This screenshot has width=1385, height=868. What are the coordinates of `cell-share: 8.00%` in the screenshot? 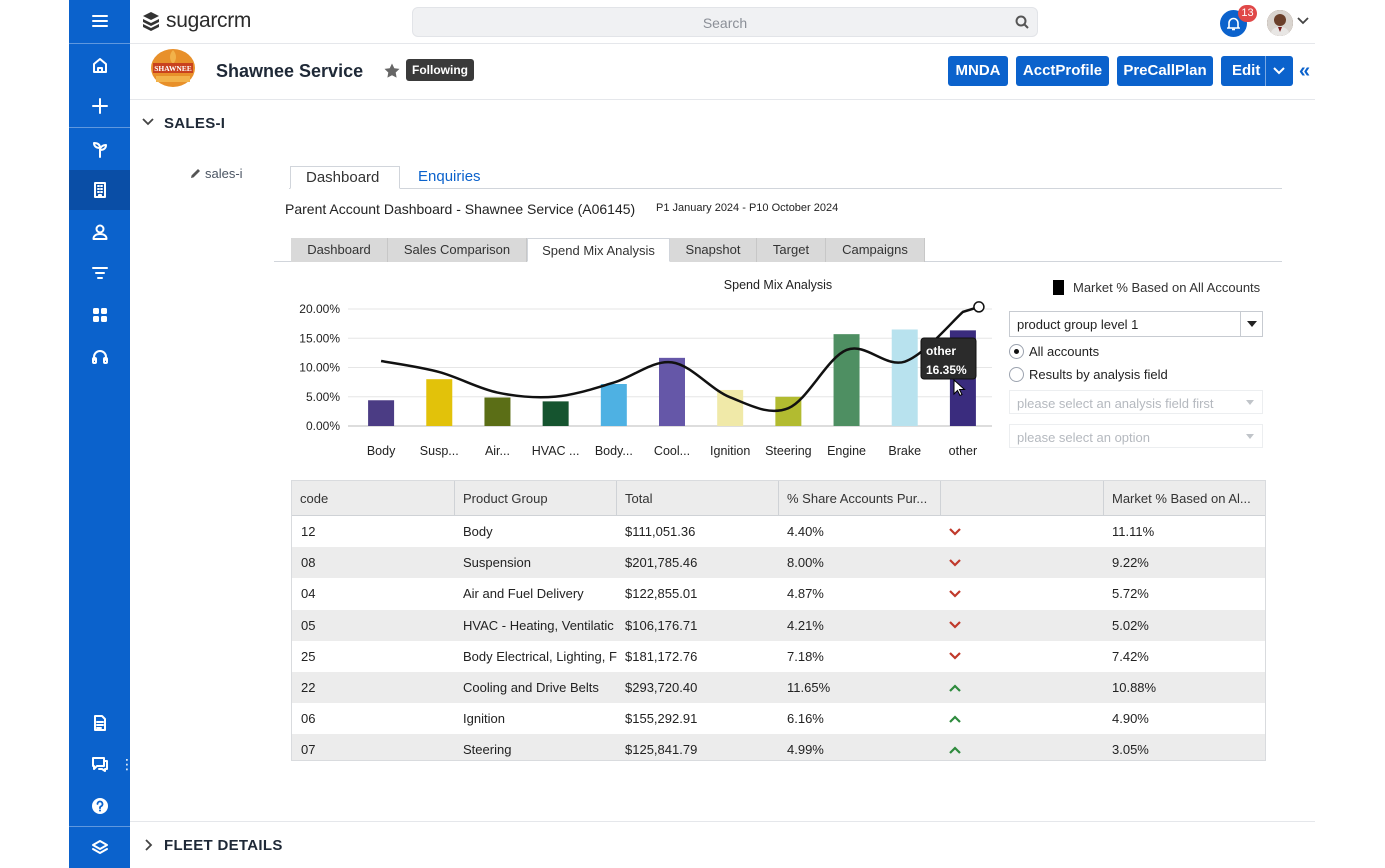 It's located at (805, 563).